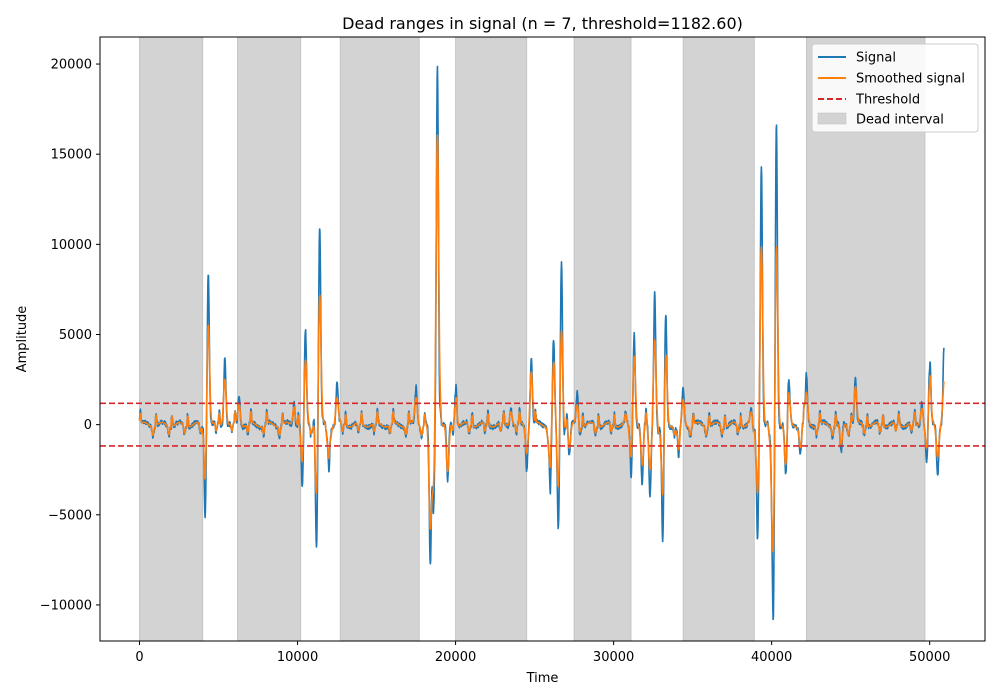 This screenshot has height=700, width=1000. Describe the element at coordinates (88, 425) in the screenshot. I see `y-tick-label: 0` at that location.